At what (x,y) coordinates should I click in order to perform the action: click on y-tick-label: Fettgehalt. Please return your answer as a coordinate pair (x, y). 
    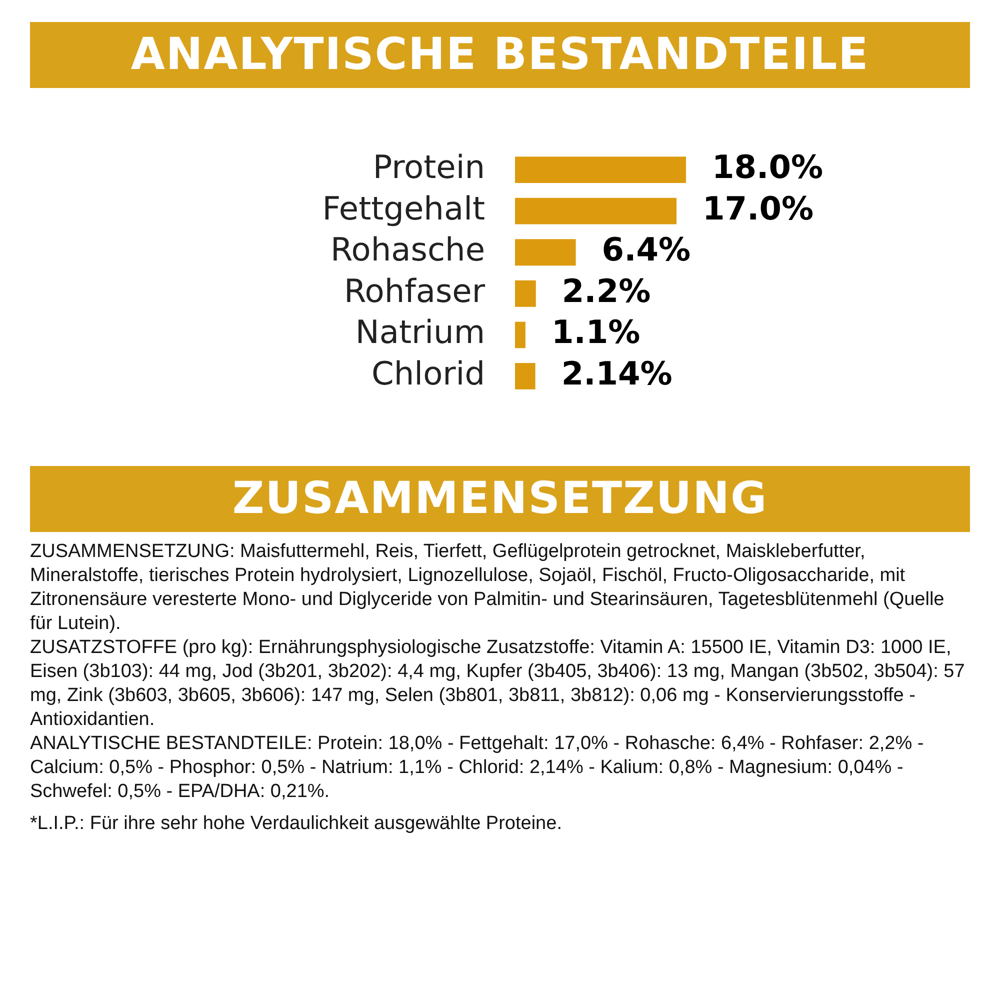
    Looking at the image, I should click on (403, 208).